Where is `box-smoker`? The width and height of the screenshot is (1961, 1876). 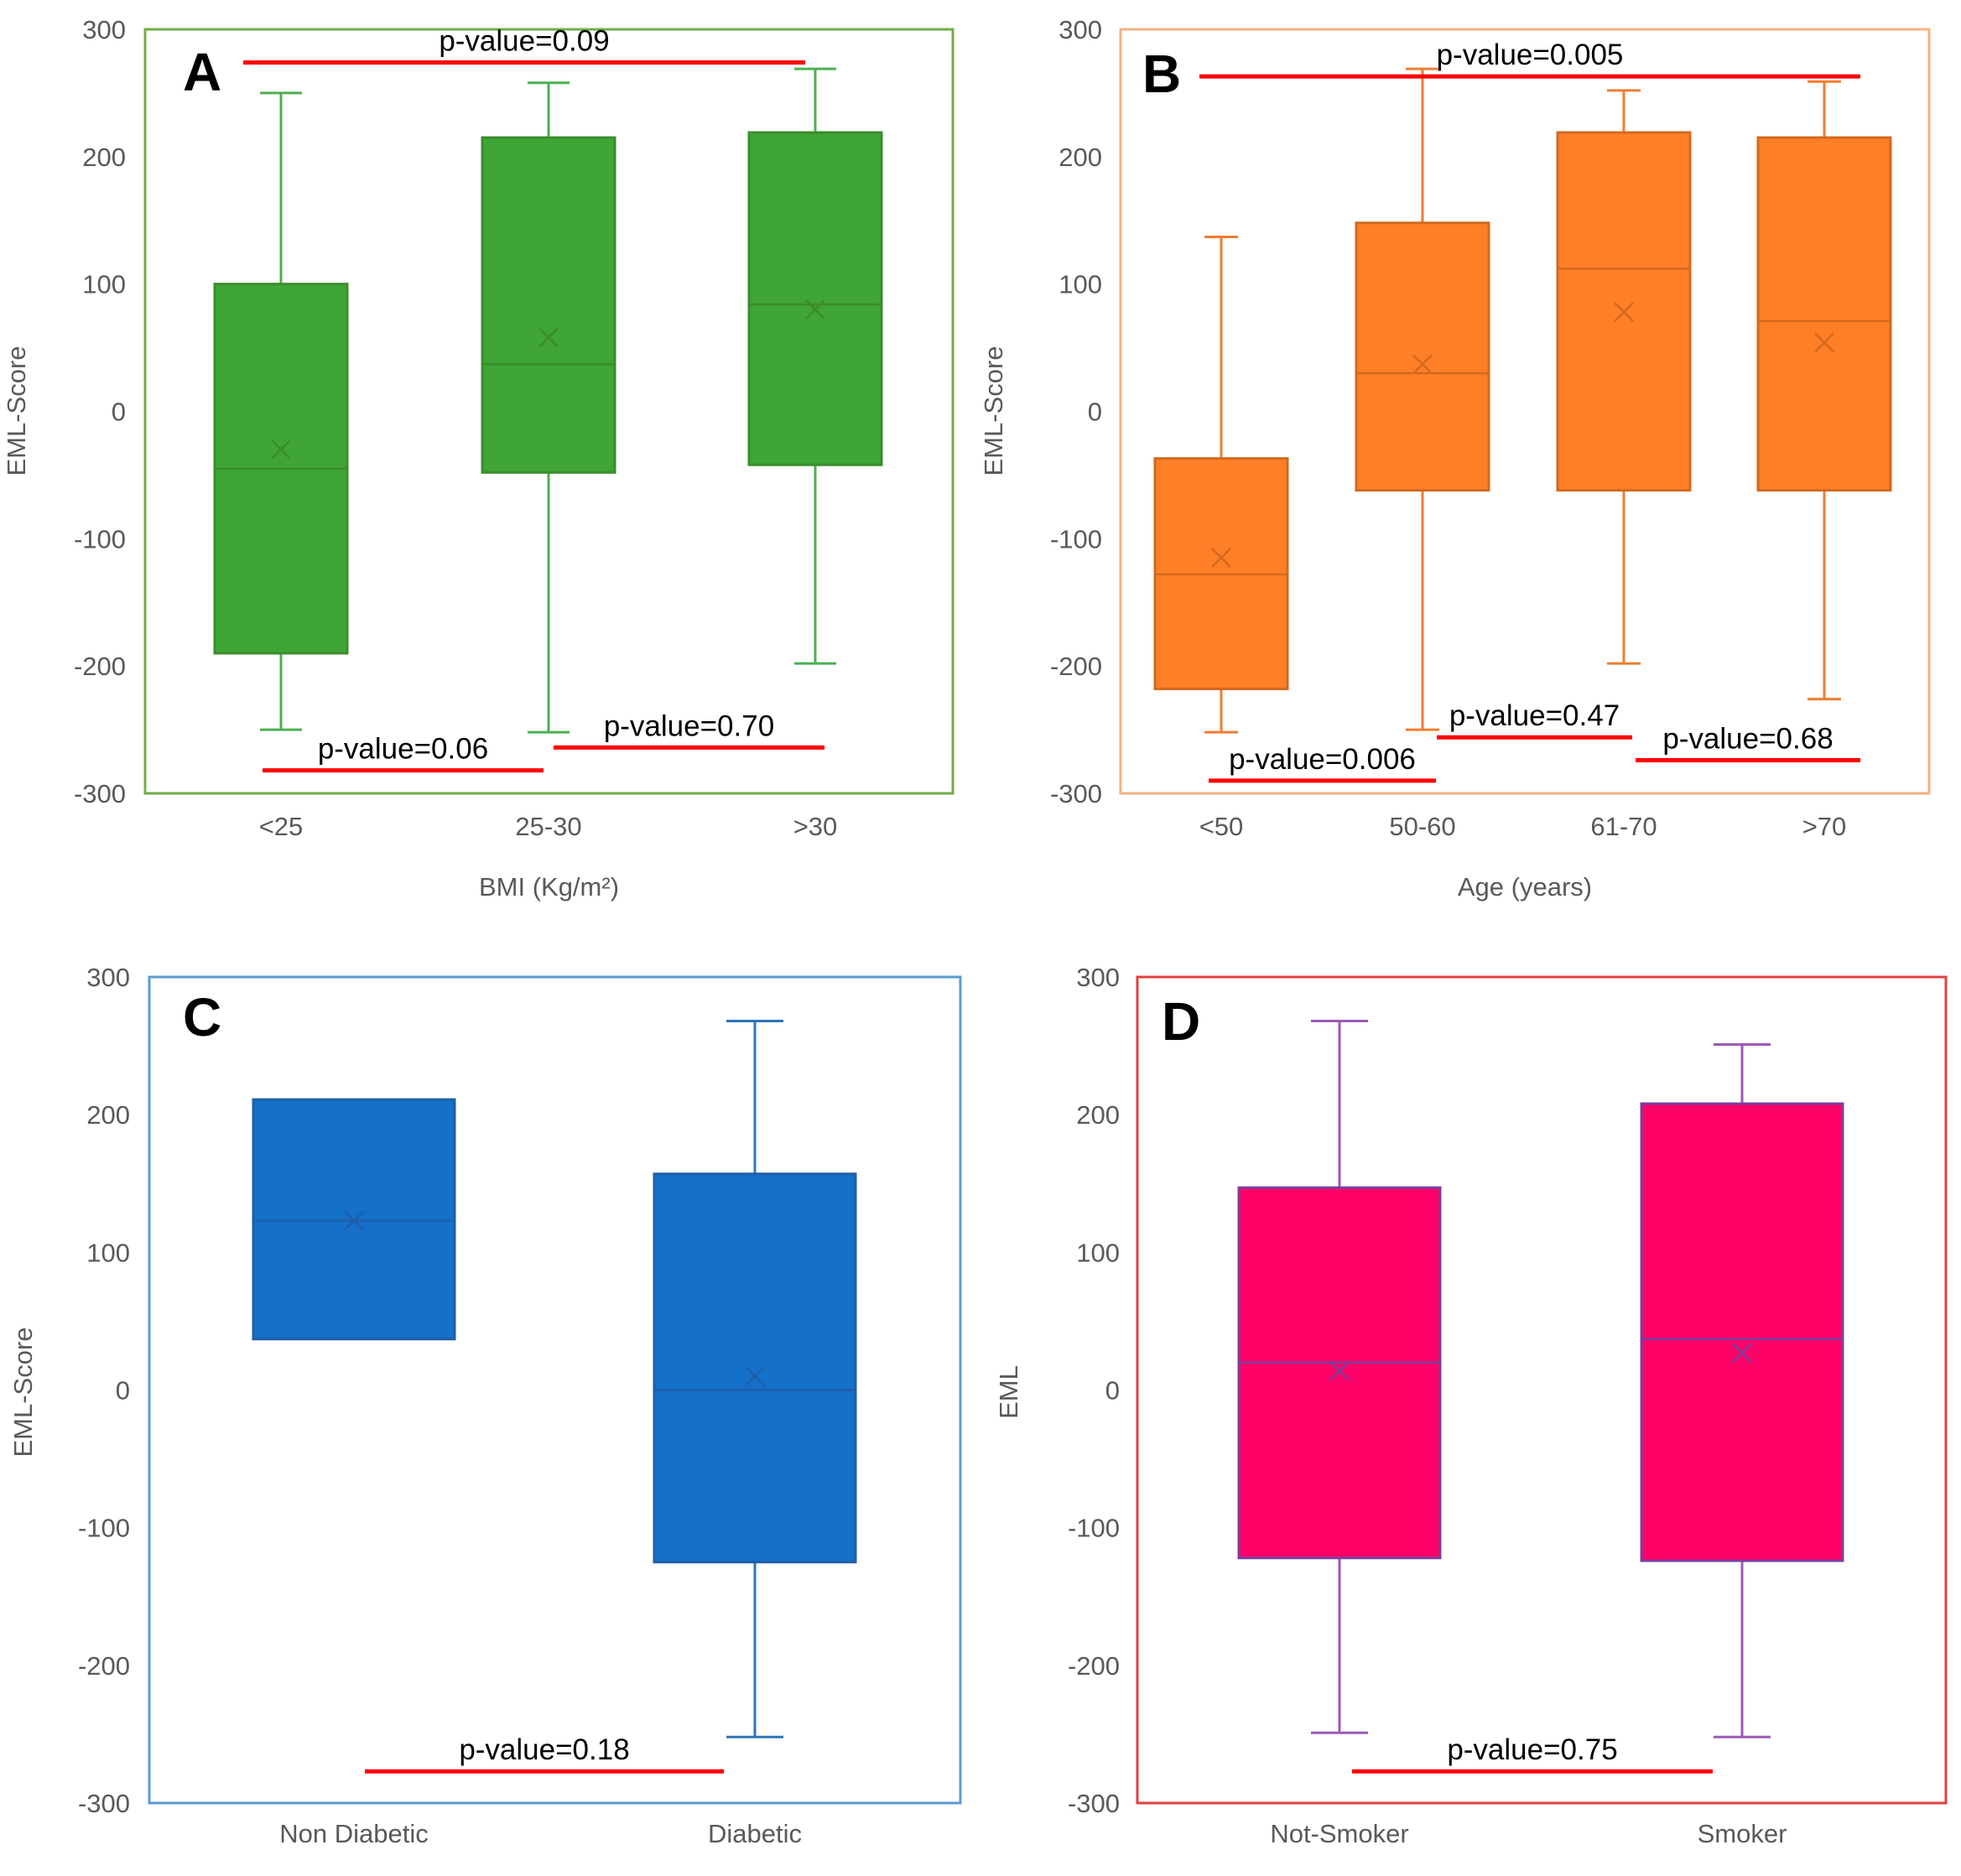
box-smoker is located at coordinates (1742, 1390).